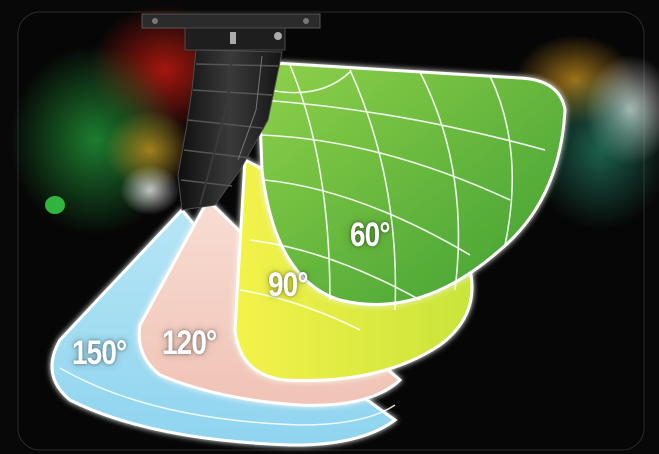  Describe the element at coordinates (288, 285) in the screenshot. I see `coverage-label-90: 90°` at that location.